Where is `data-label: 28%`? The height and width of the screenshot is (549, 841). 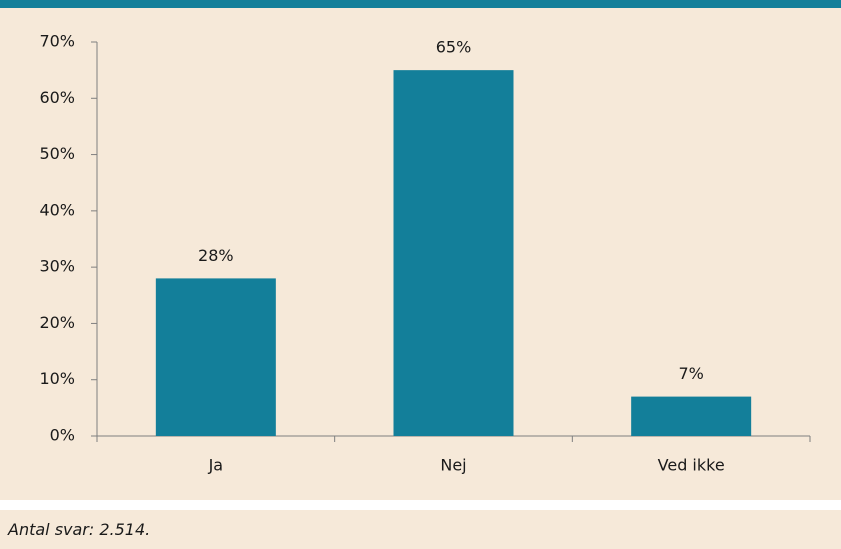
data-label: 28% is located at coordinates (216, 255).